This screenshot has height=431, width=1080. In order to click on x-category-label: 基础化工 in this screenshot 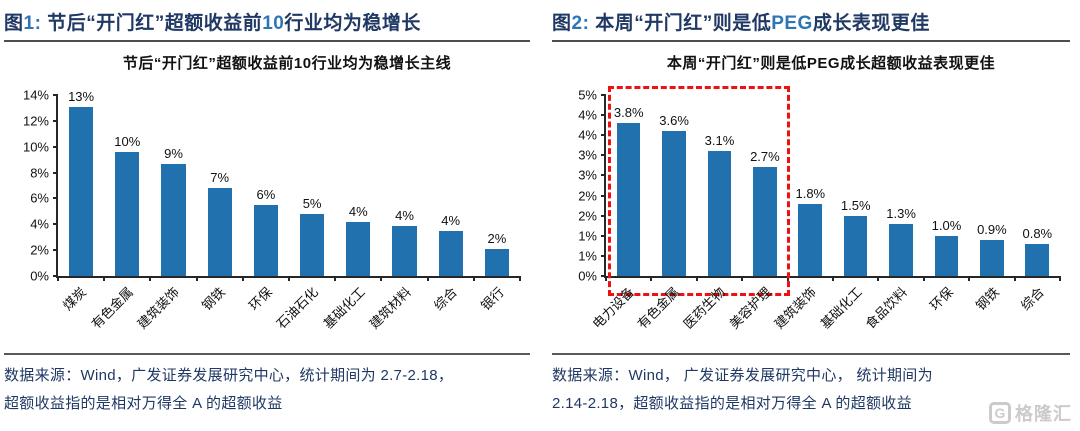, I will do `click(841, 308)`.